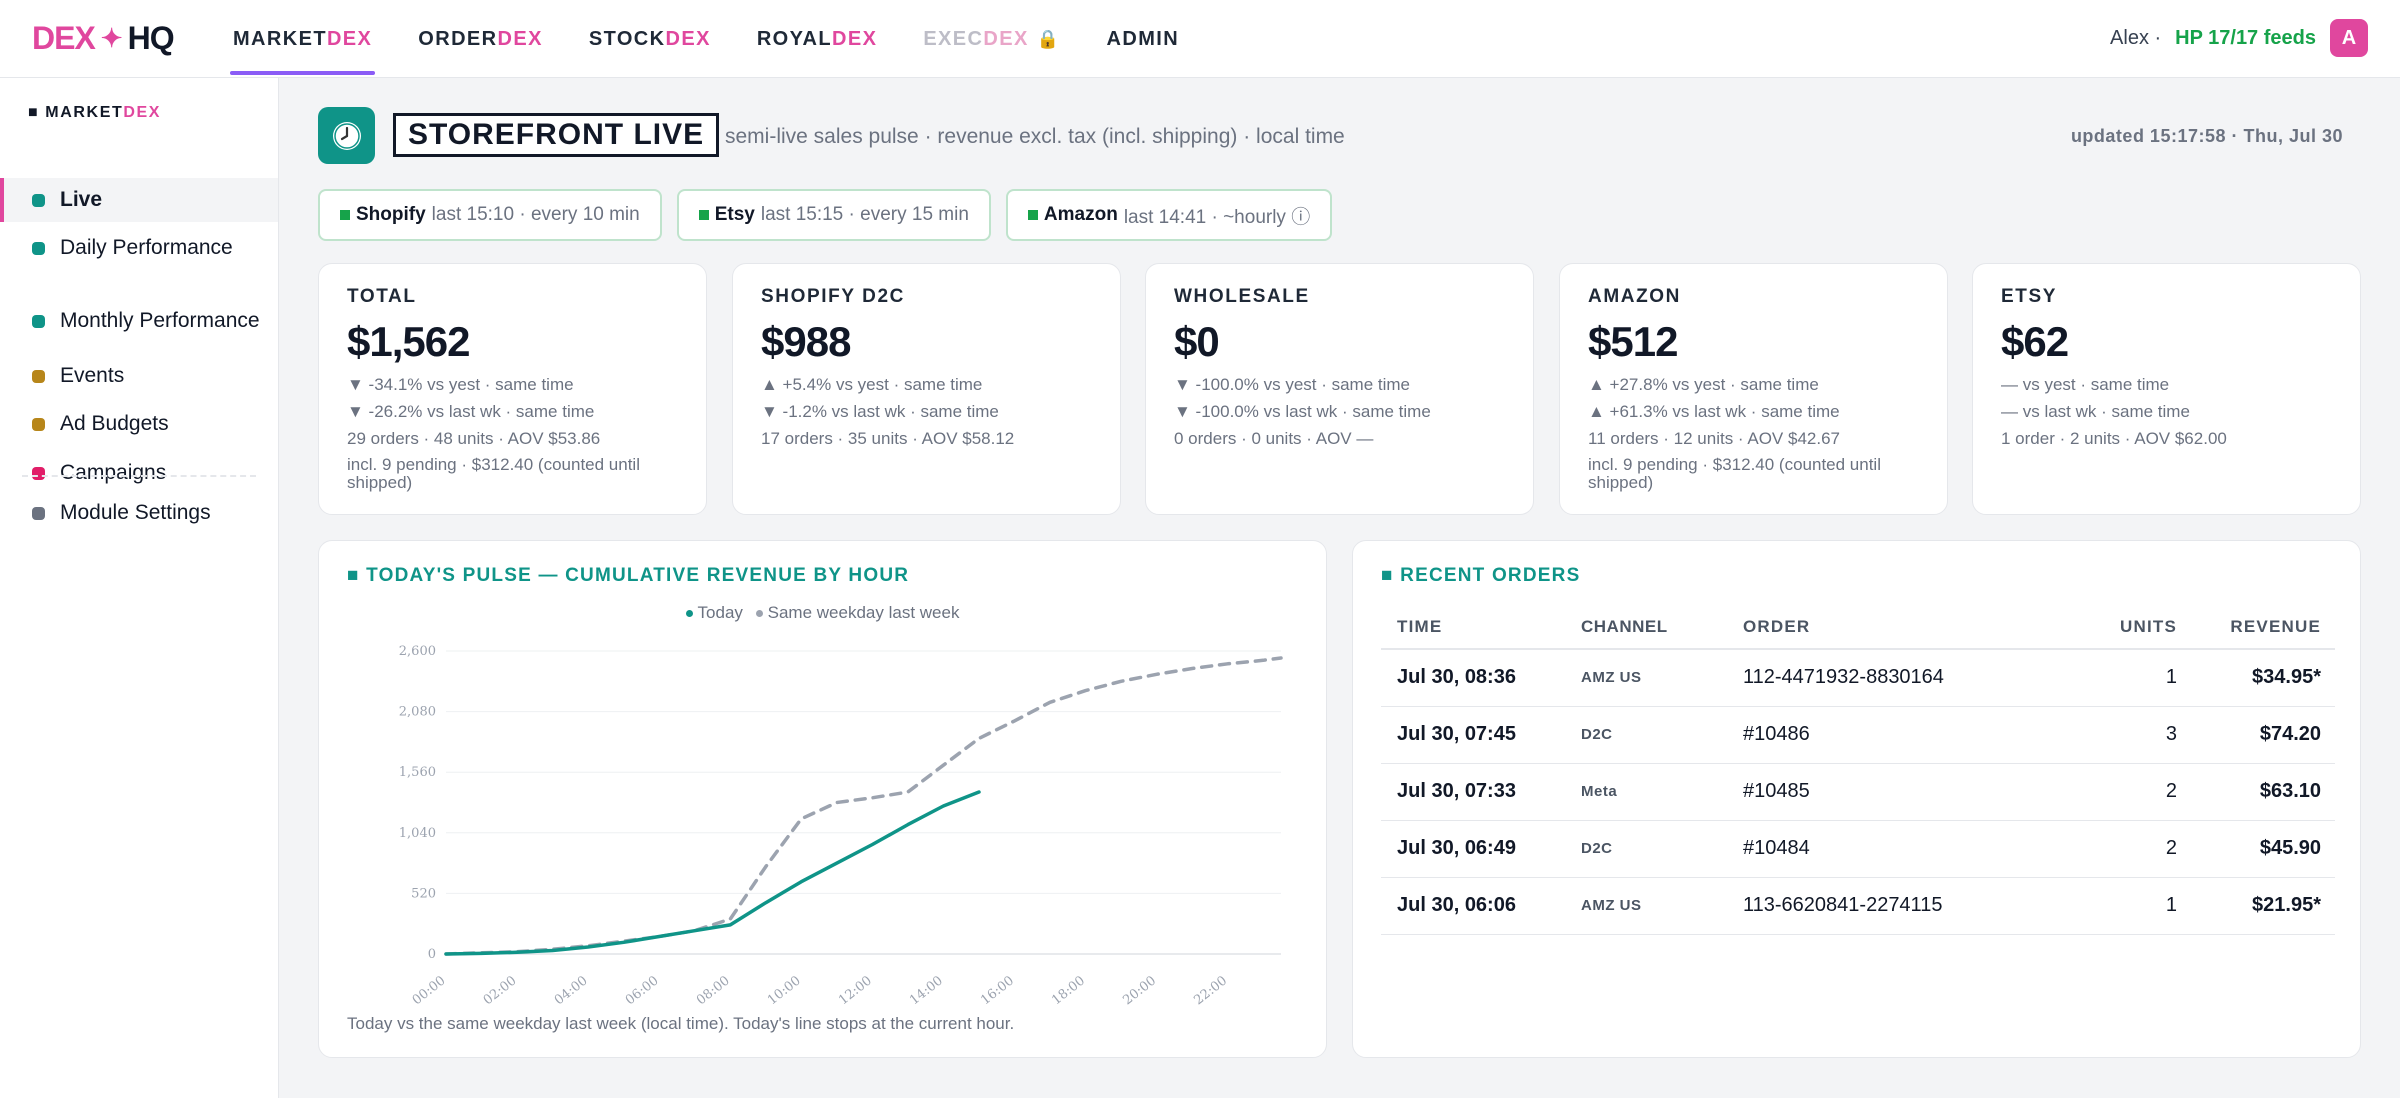 This screenshot has height=1098, width=2400. I want to click on feed-detail: last 15:10 · every 10 min, so click(535, 214).